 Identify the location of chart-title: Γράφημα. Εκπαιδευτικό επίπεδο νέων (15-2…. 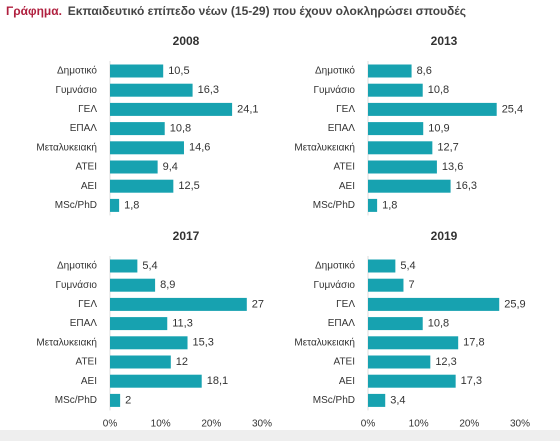
(236, 11).